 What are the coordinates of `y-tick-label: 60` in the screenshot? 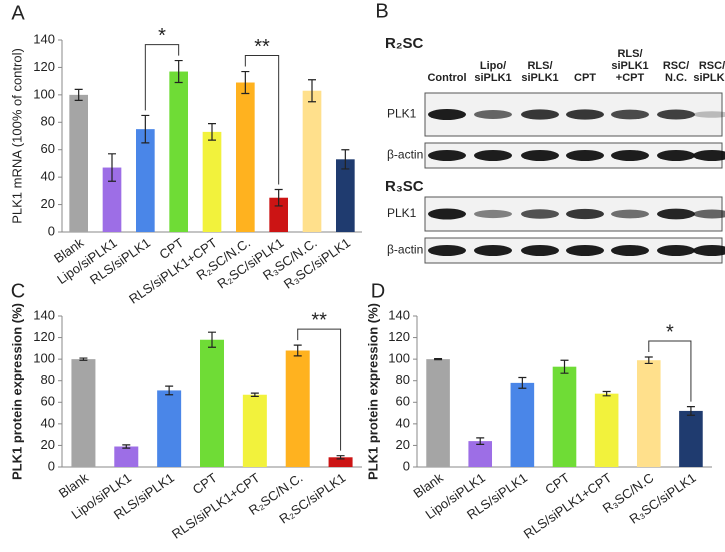 It's located at (48, 148).